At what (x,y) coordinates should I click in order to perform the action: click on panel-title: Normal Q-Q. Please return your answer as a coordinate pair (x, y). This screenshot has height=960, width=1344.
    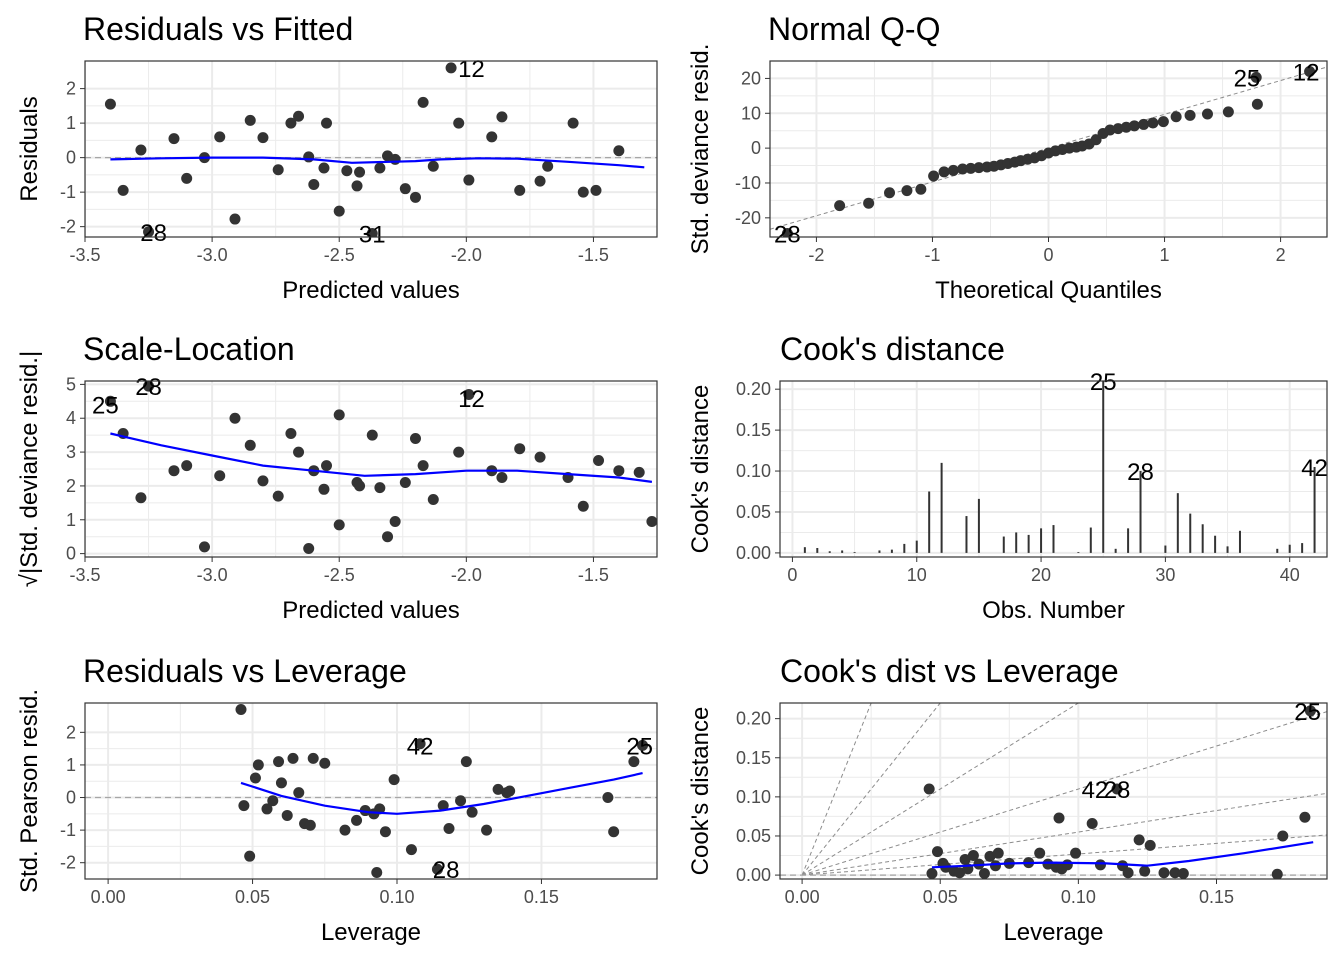
    Looking at the image, I should click on (854, 29).